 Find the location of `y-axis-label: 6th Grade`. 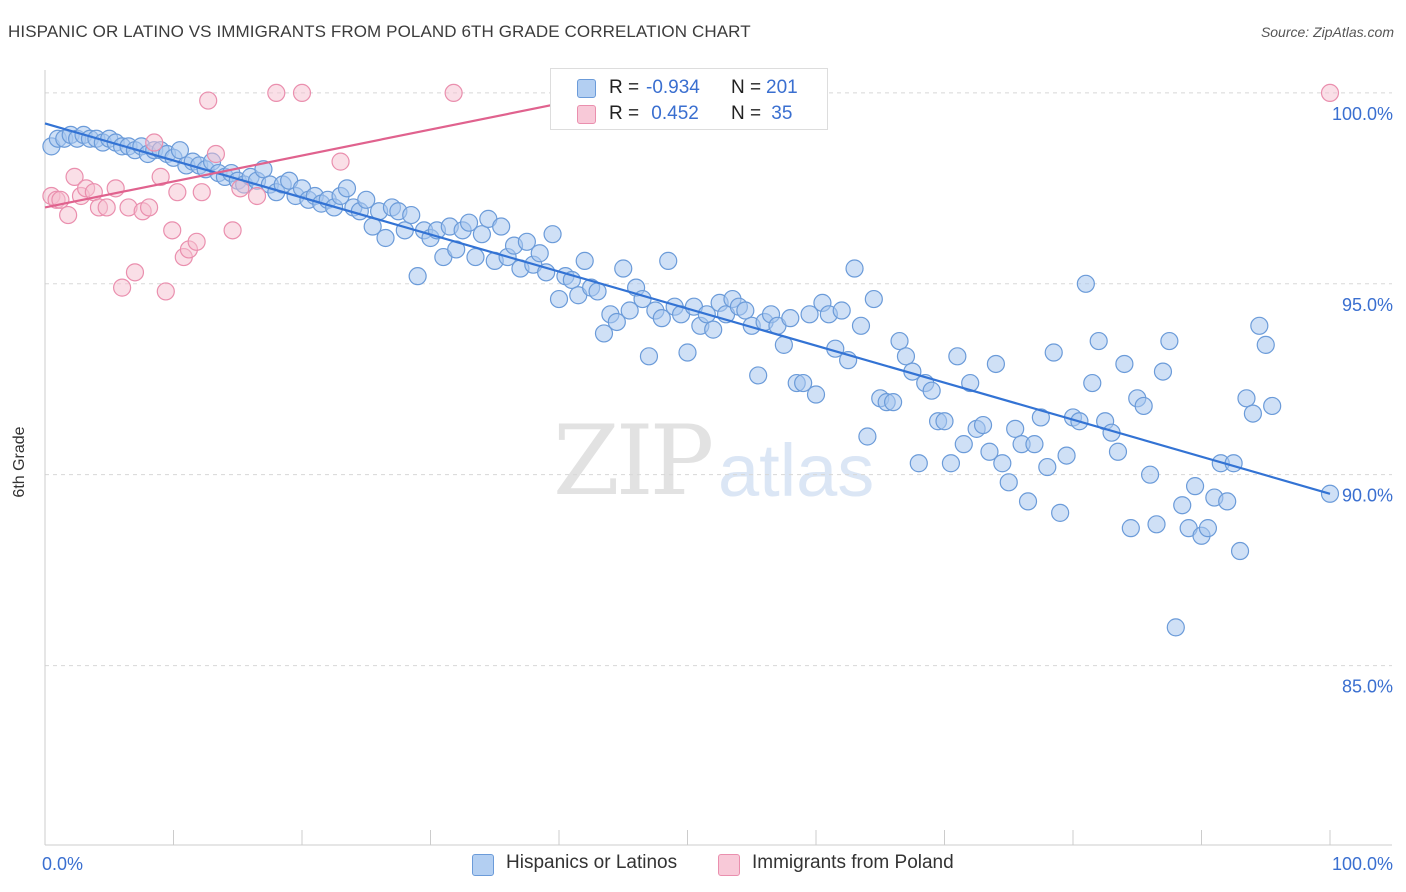

y-axis-label: 6th Grade is located at coordinates (19, 462).